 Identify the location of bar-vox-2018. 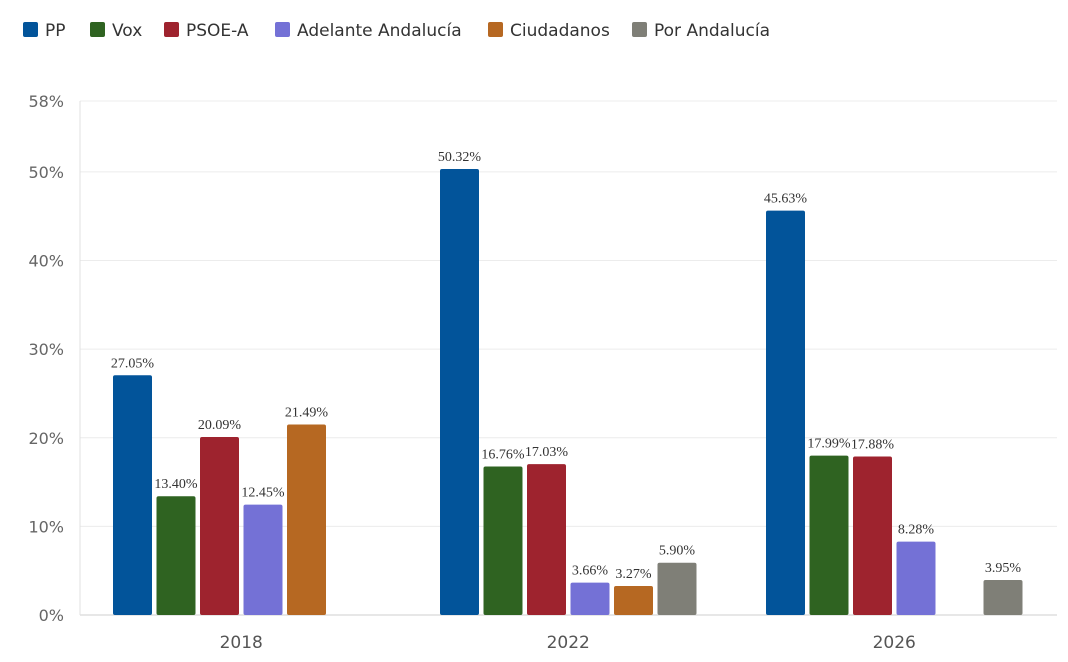
(176, 555).